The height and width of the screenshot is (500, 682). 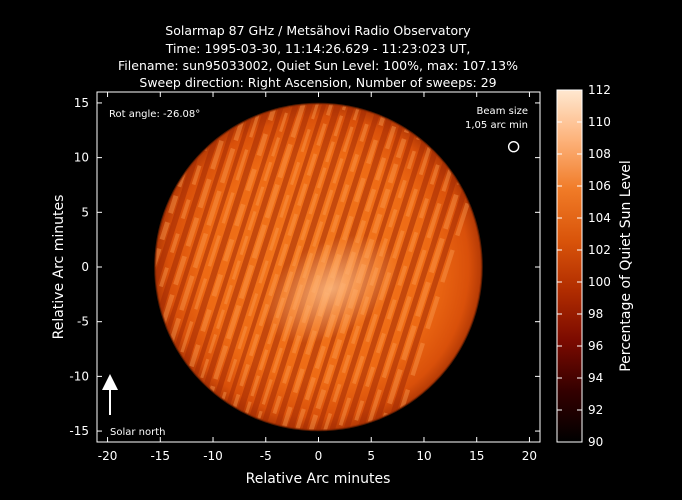 What do you see at coordinates (371, 456) in the screenshot?
I see `x-tick-label: 5` at bounding box center [371, 456].